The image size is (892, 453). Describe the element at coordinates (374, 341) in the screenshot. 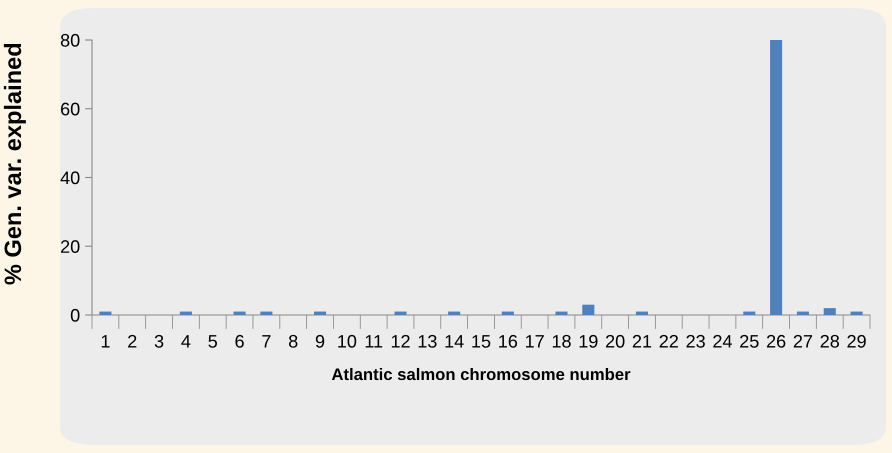

I see `x-tick-label: 11` at that location.